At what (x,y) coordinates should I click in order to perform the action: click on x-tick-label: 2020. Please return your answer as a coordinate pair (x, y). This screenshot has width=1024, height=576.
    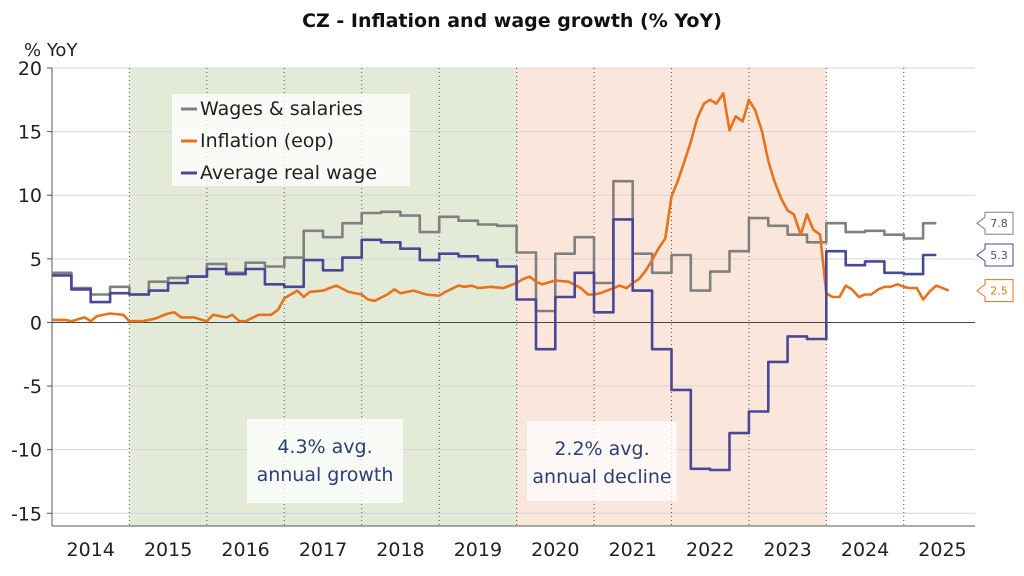
    Looking at the image, I should click on (555, 550).